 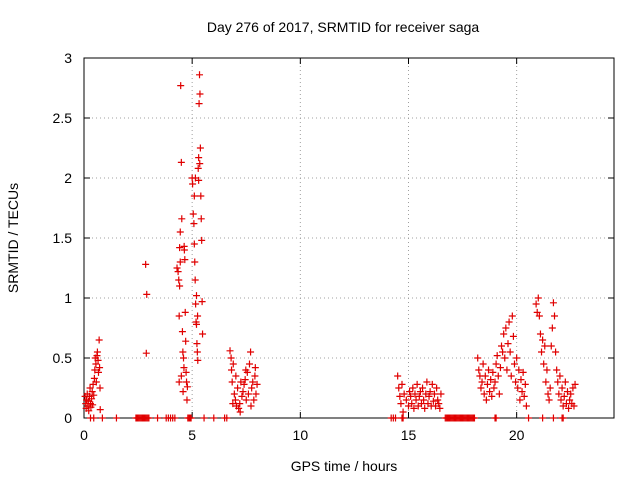 I want to click on y-tick-label: 1.5, so click(x=63, y=238).